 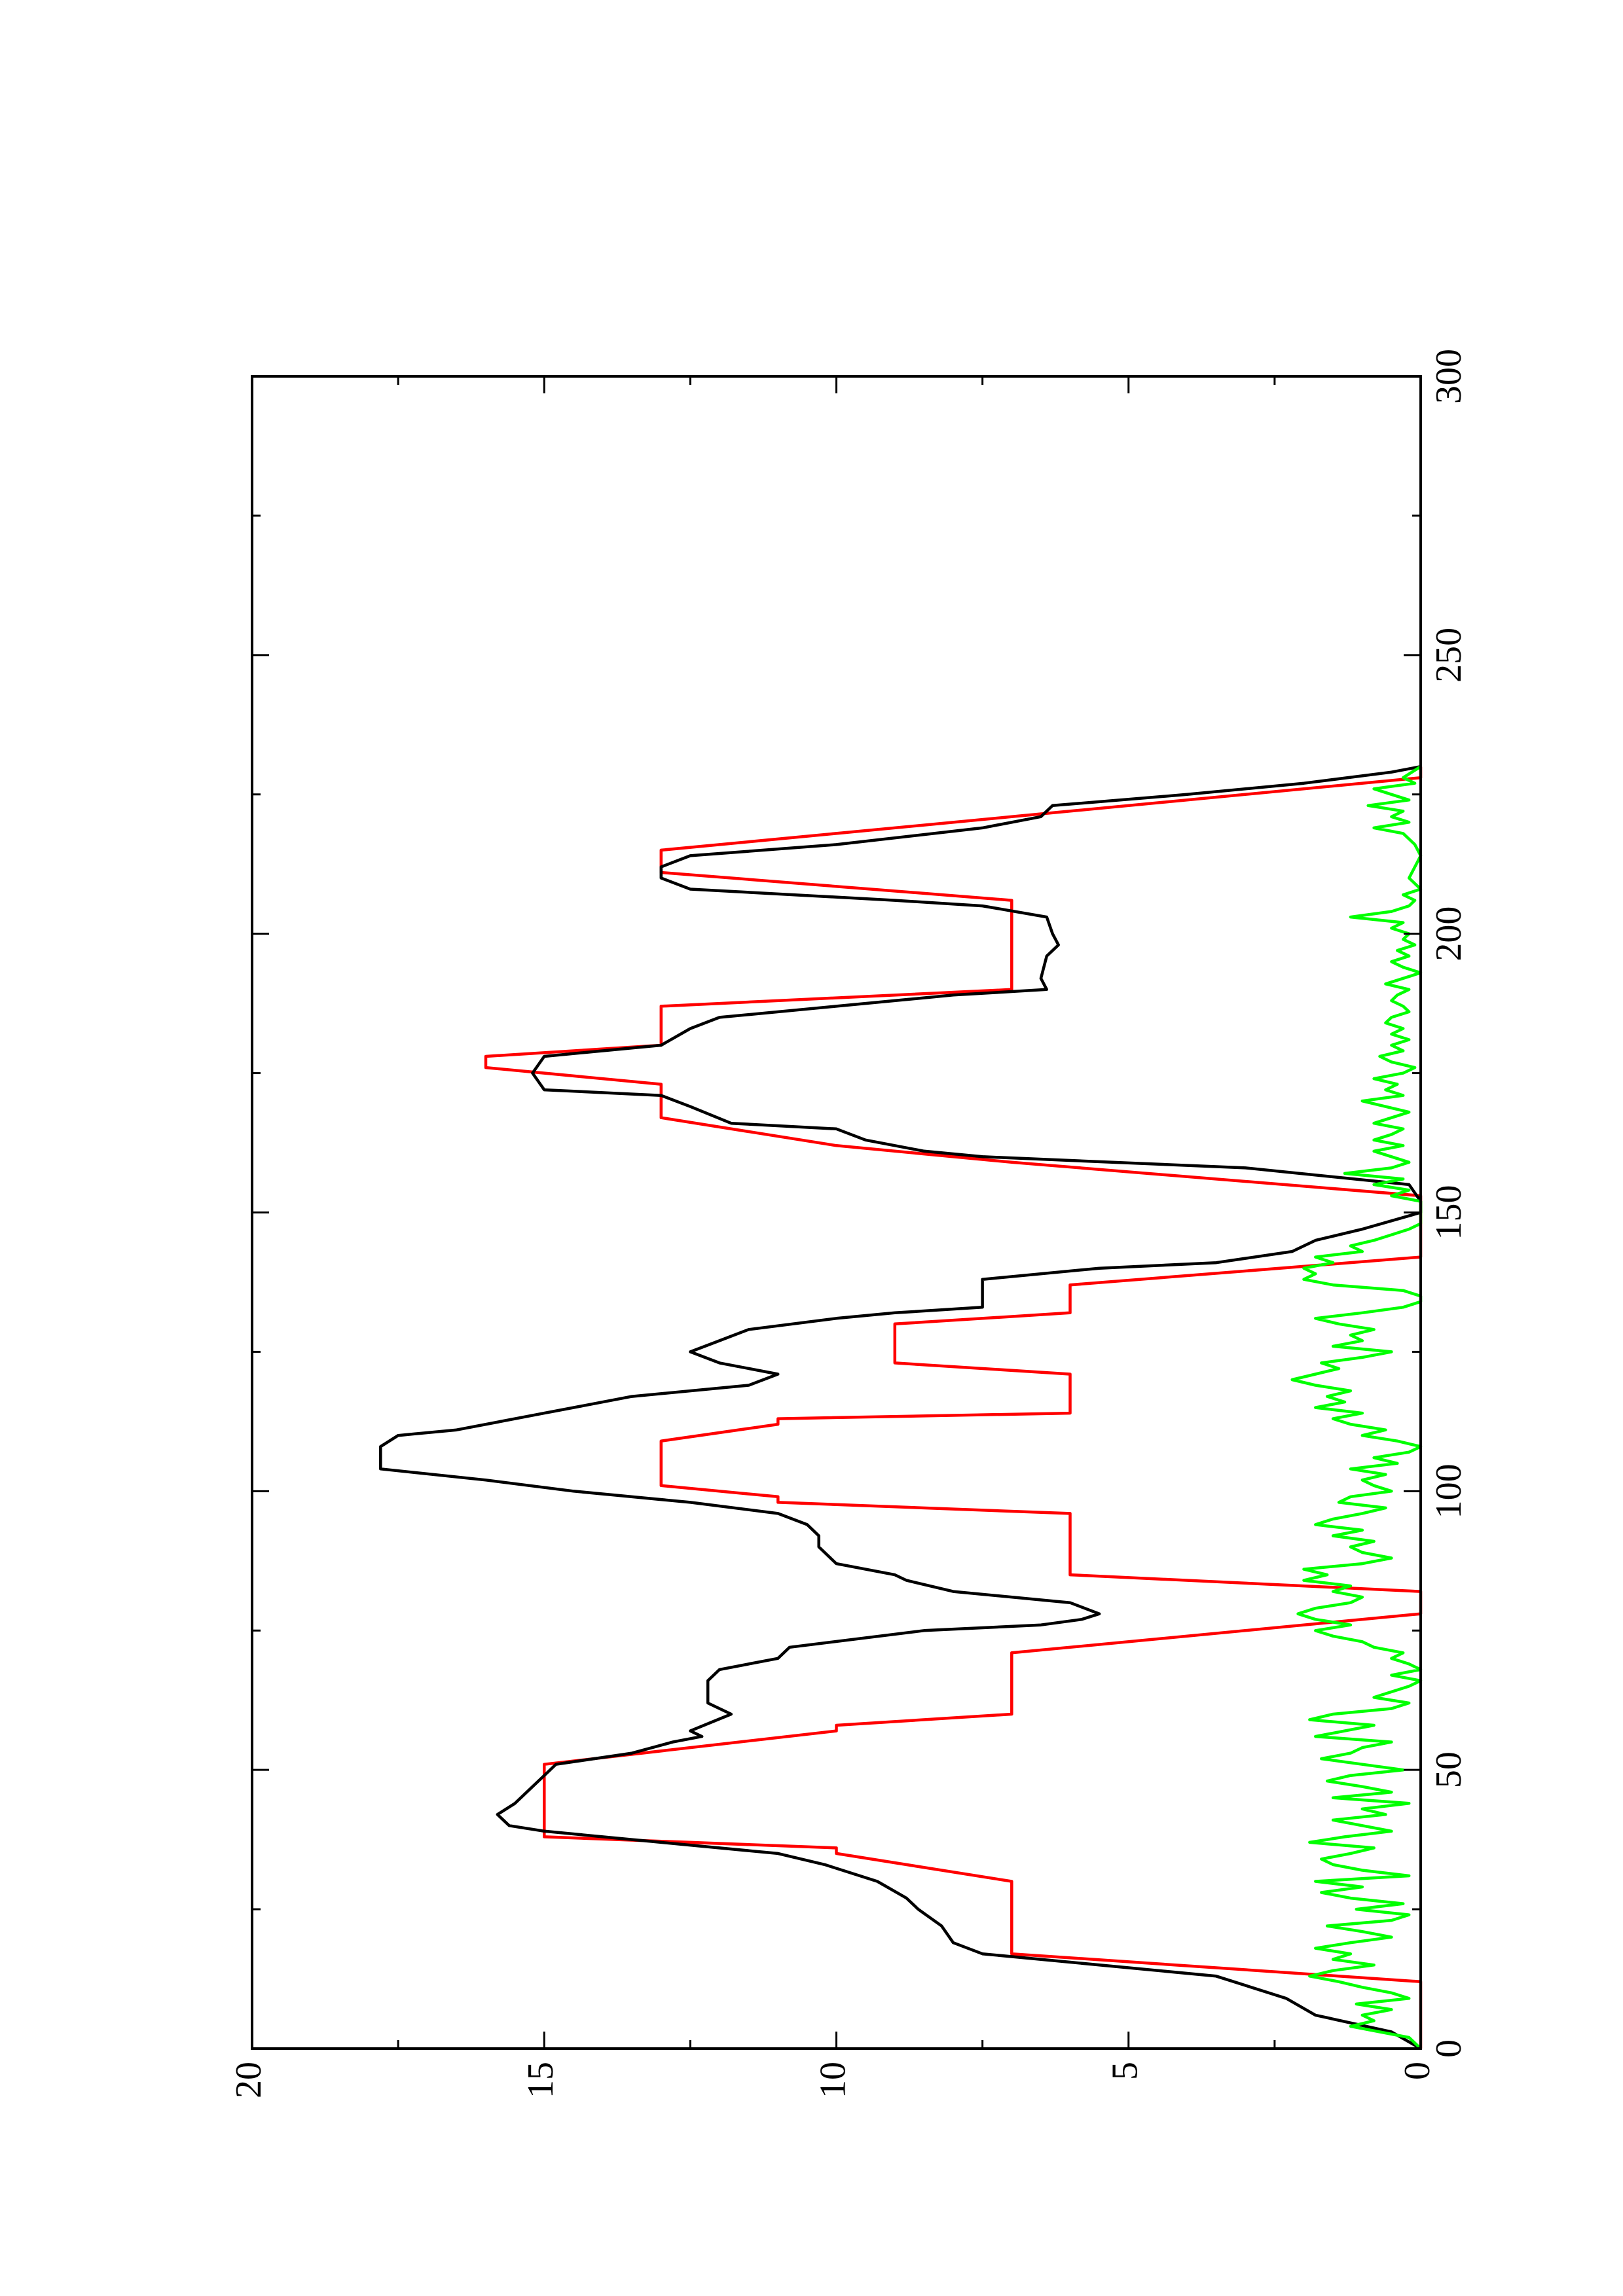 I want to click on x-tick-label: 250, so click(x=1449, y=655).